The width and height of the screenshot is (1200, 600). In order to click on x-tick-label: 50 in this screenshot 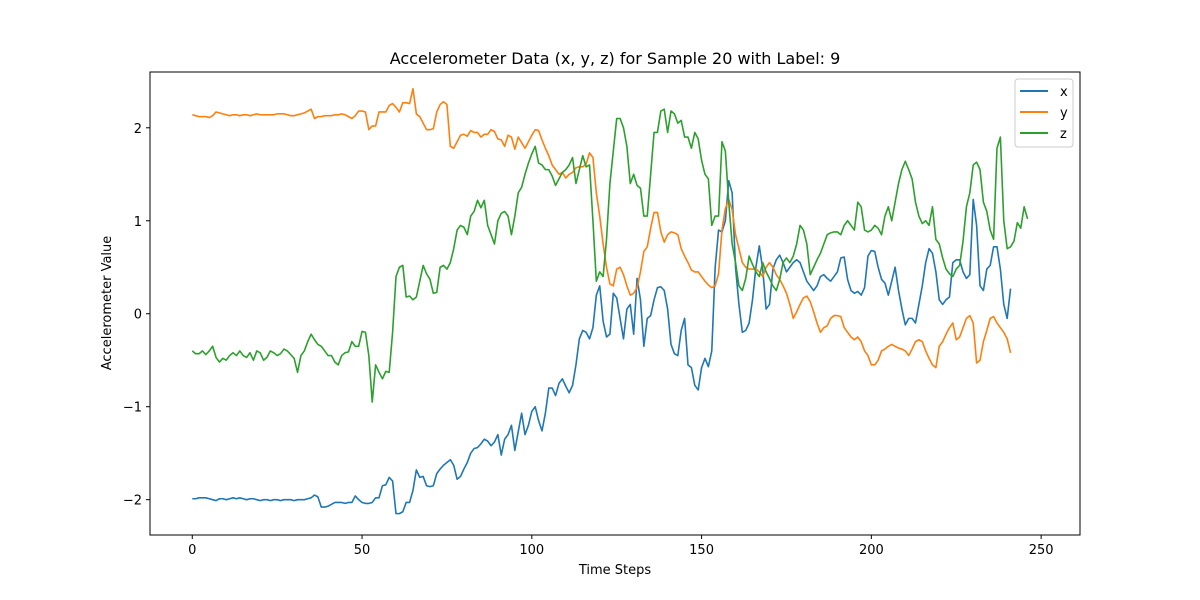, I will do `click(362, 550)`.